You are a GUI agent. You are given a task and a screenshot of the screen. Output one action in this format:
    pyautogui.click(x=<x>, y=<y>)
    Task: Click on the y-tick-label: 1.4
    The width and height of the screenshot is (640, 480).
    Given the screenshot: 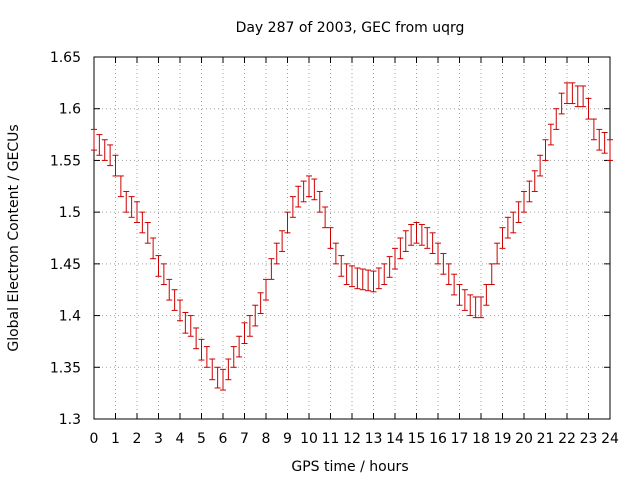 What is the action you would take?
    pyautogui.click(x=70, y=317)
    